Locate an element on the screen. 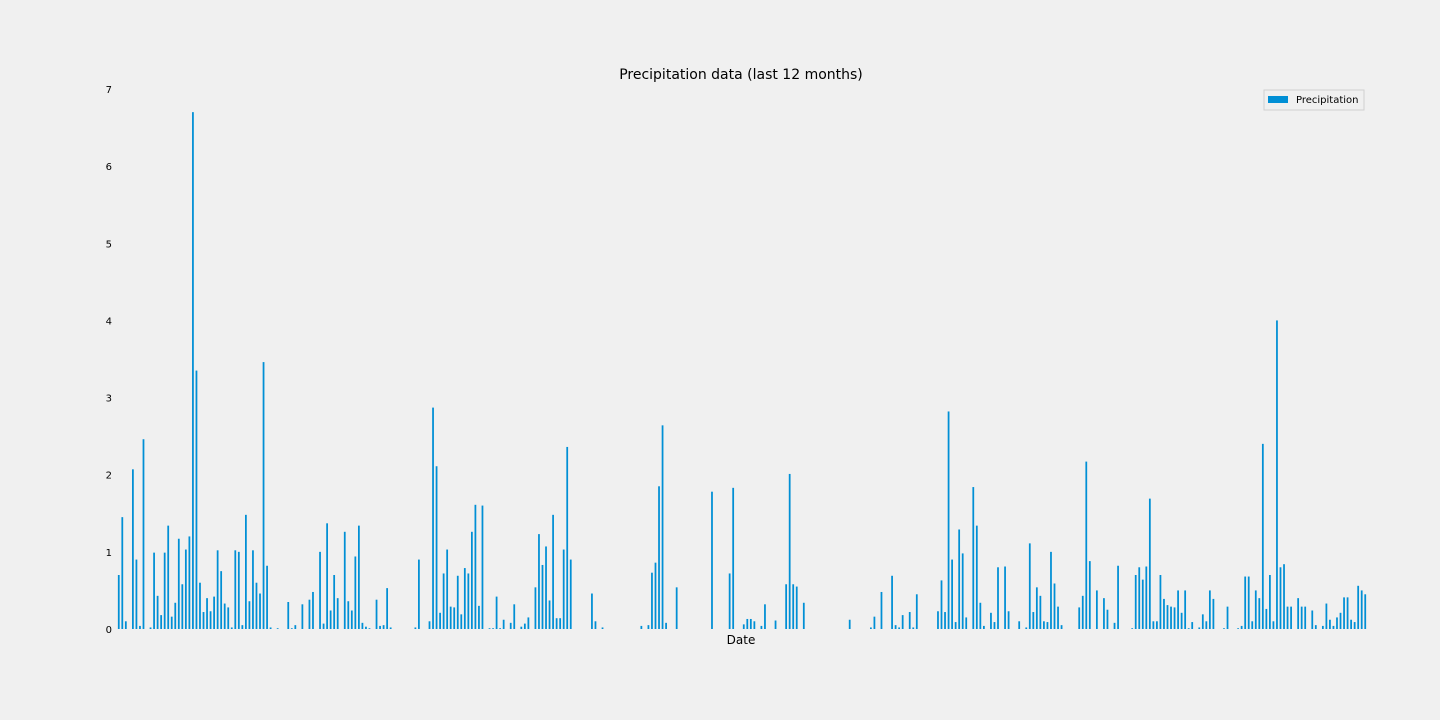 This screenshot has width=1440, height=720. y-tick-label: 4 is located at coordinates (109, 321).